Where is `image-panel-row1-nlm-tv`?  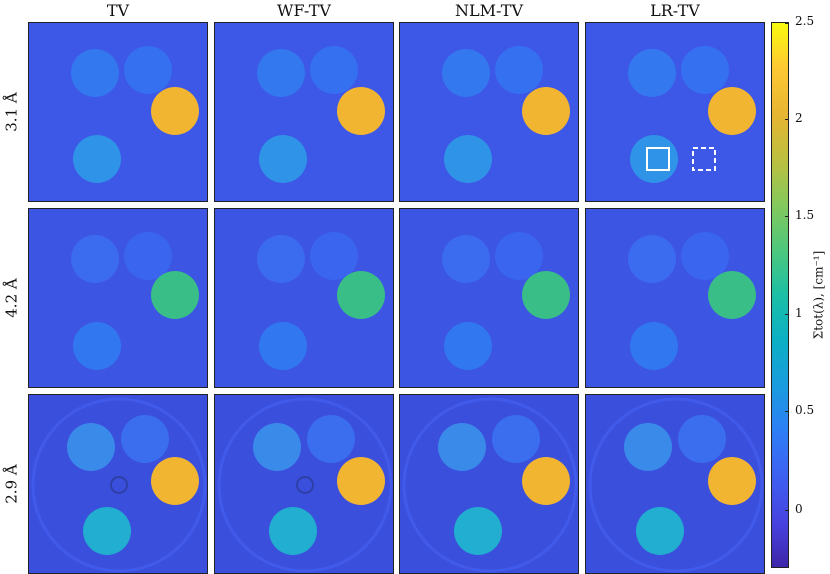 image-panel-row1-nlm-tv is located at coordinates (489, 112).